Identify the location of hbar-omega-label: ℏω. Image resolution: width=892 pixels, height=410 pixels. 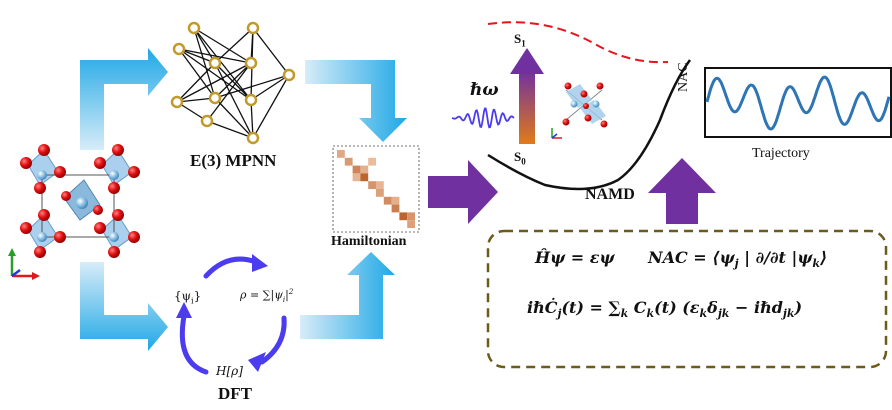
(484, 90).